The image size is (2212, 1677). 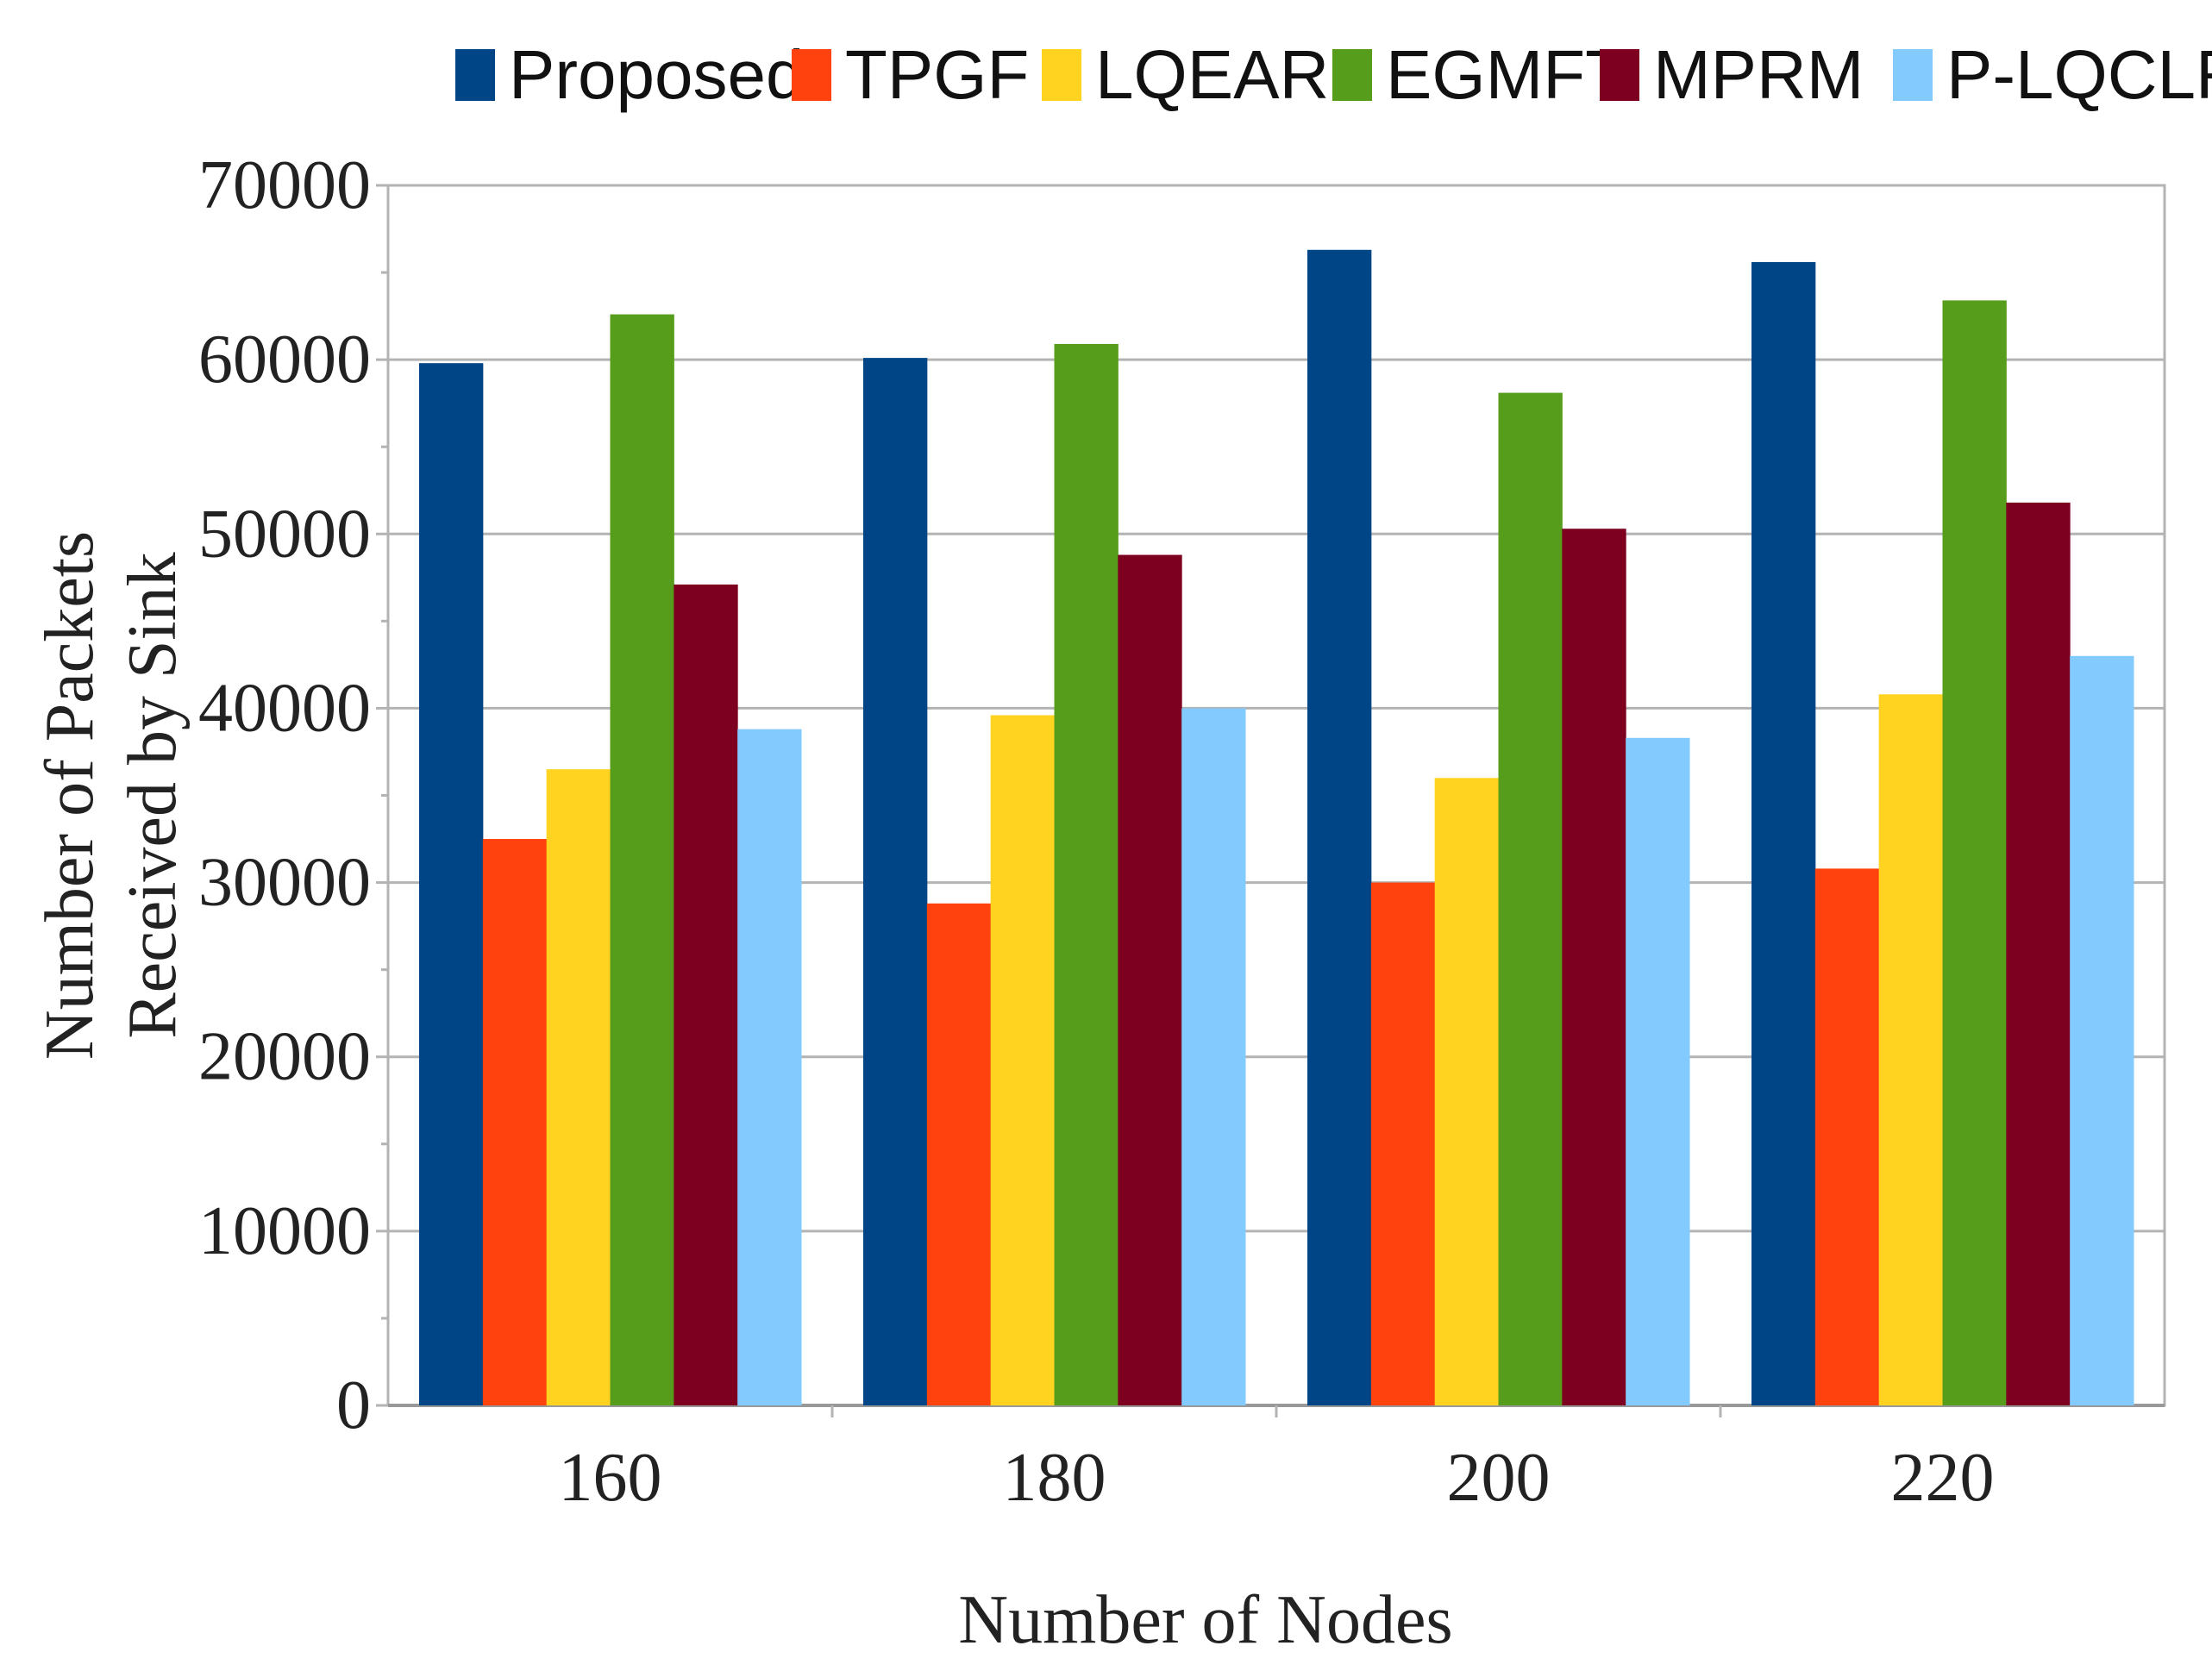 I want to click on legend-item: P-LQCLR, so click(x=2052, y=74).